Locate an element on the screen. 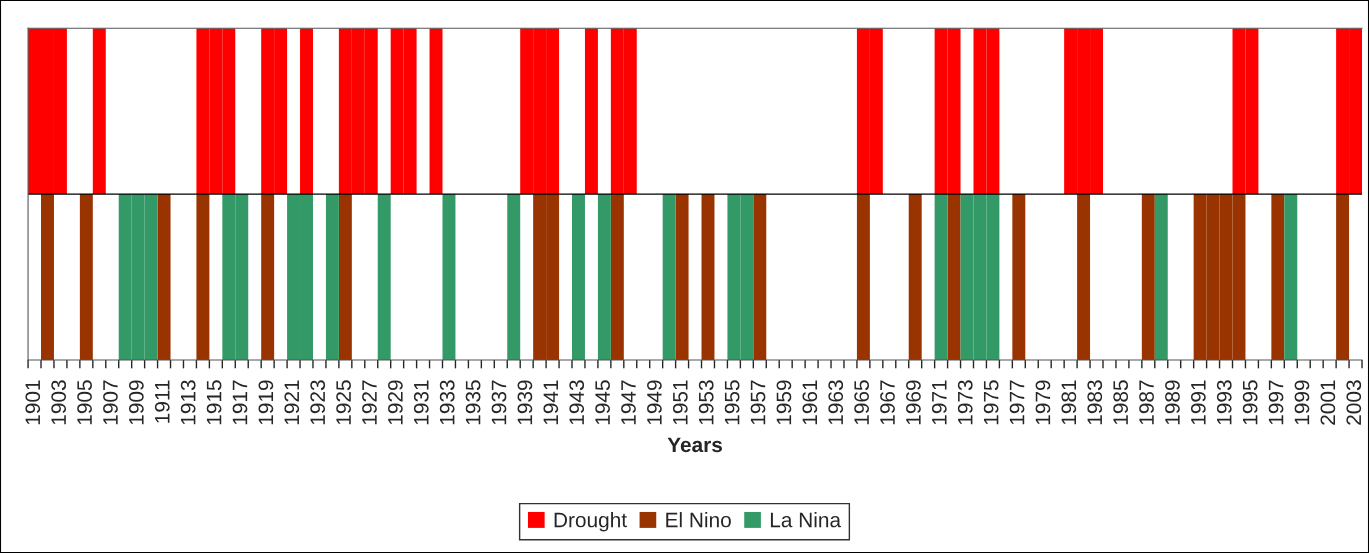 The width and height of the screenshot is (1369, 553). x-tick-label: 1999 is located at coordinates (1302, 402).